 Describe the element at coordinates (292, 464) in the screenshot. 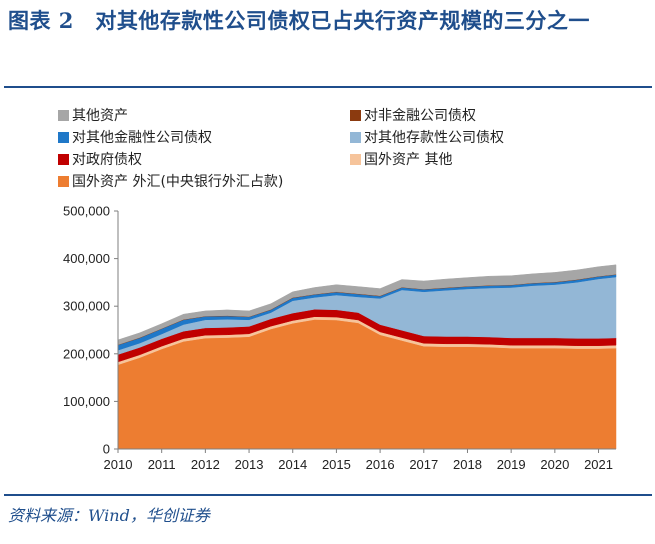

I see `x-tick-label: 2014` at that location.